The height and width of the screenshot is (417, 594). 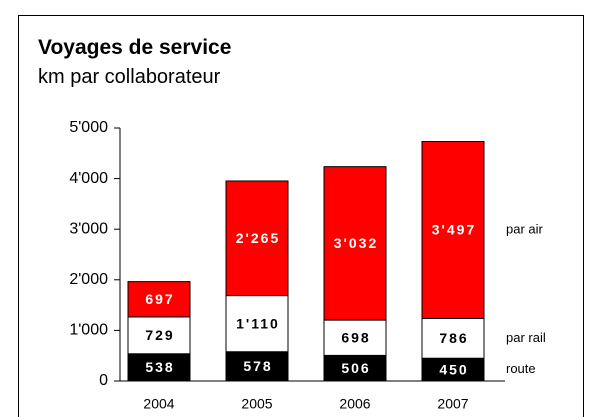 What do you see at coordinates (256, 404) in the screenshot?
I see `x-tick-label: 2005` at bounding box center [256, 404].